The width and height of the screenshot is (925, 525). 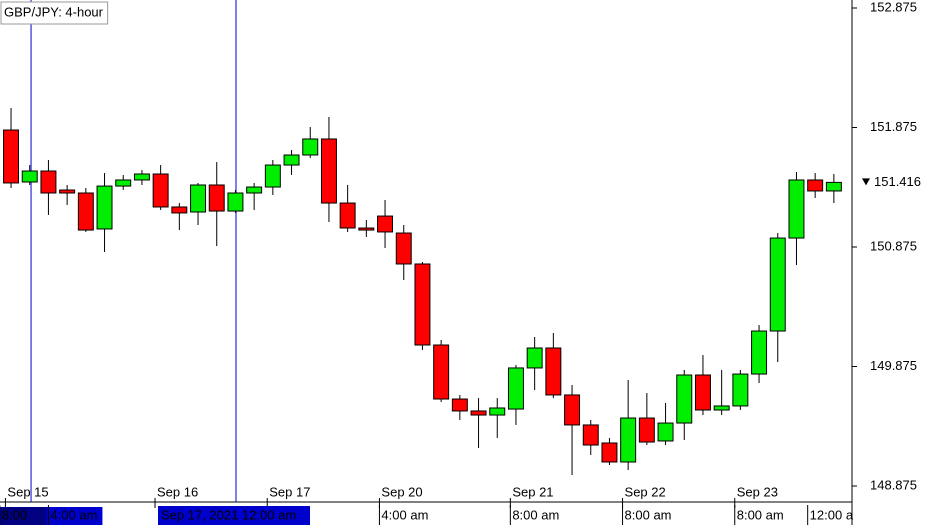 I want to click on x-tick-label: Sep 16, so click(x=177, y=491).